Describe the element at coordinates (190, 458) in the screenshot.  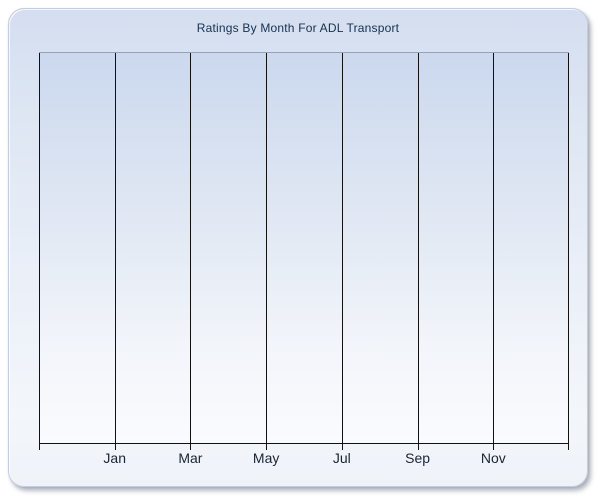
I see `x-axis-label: Mar` at that location.